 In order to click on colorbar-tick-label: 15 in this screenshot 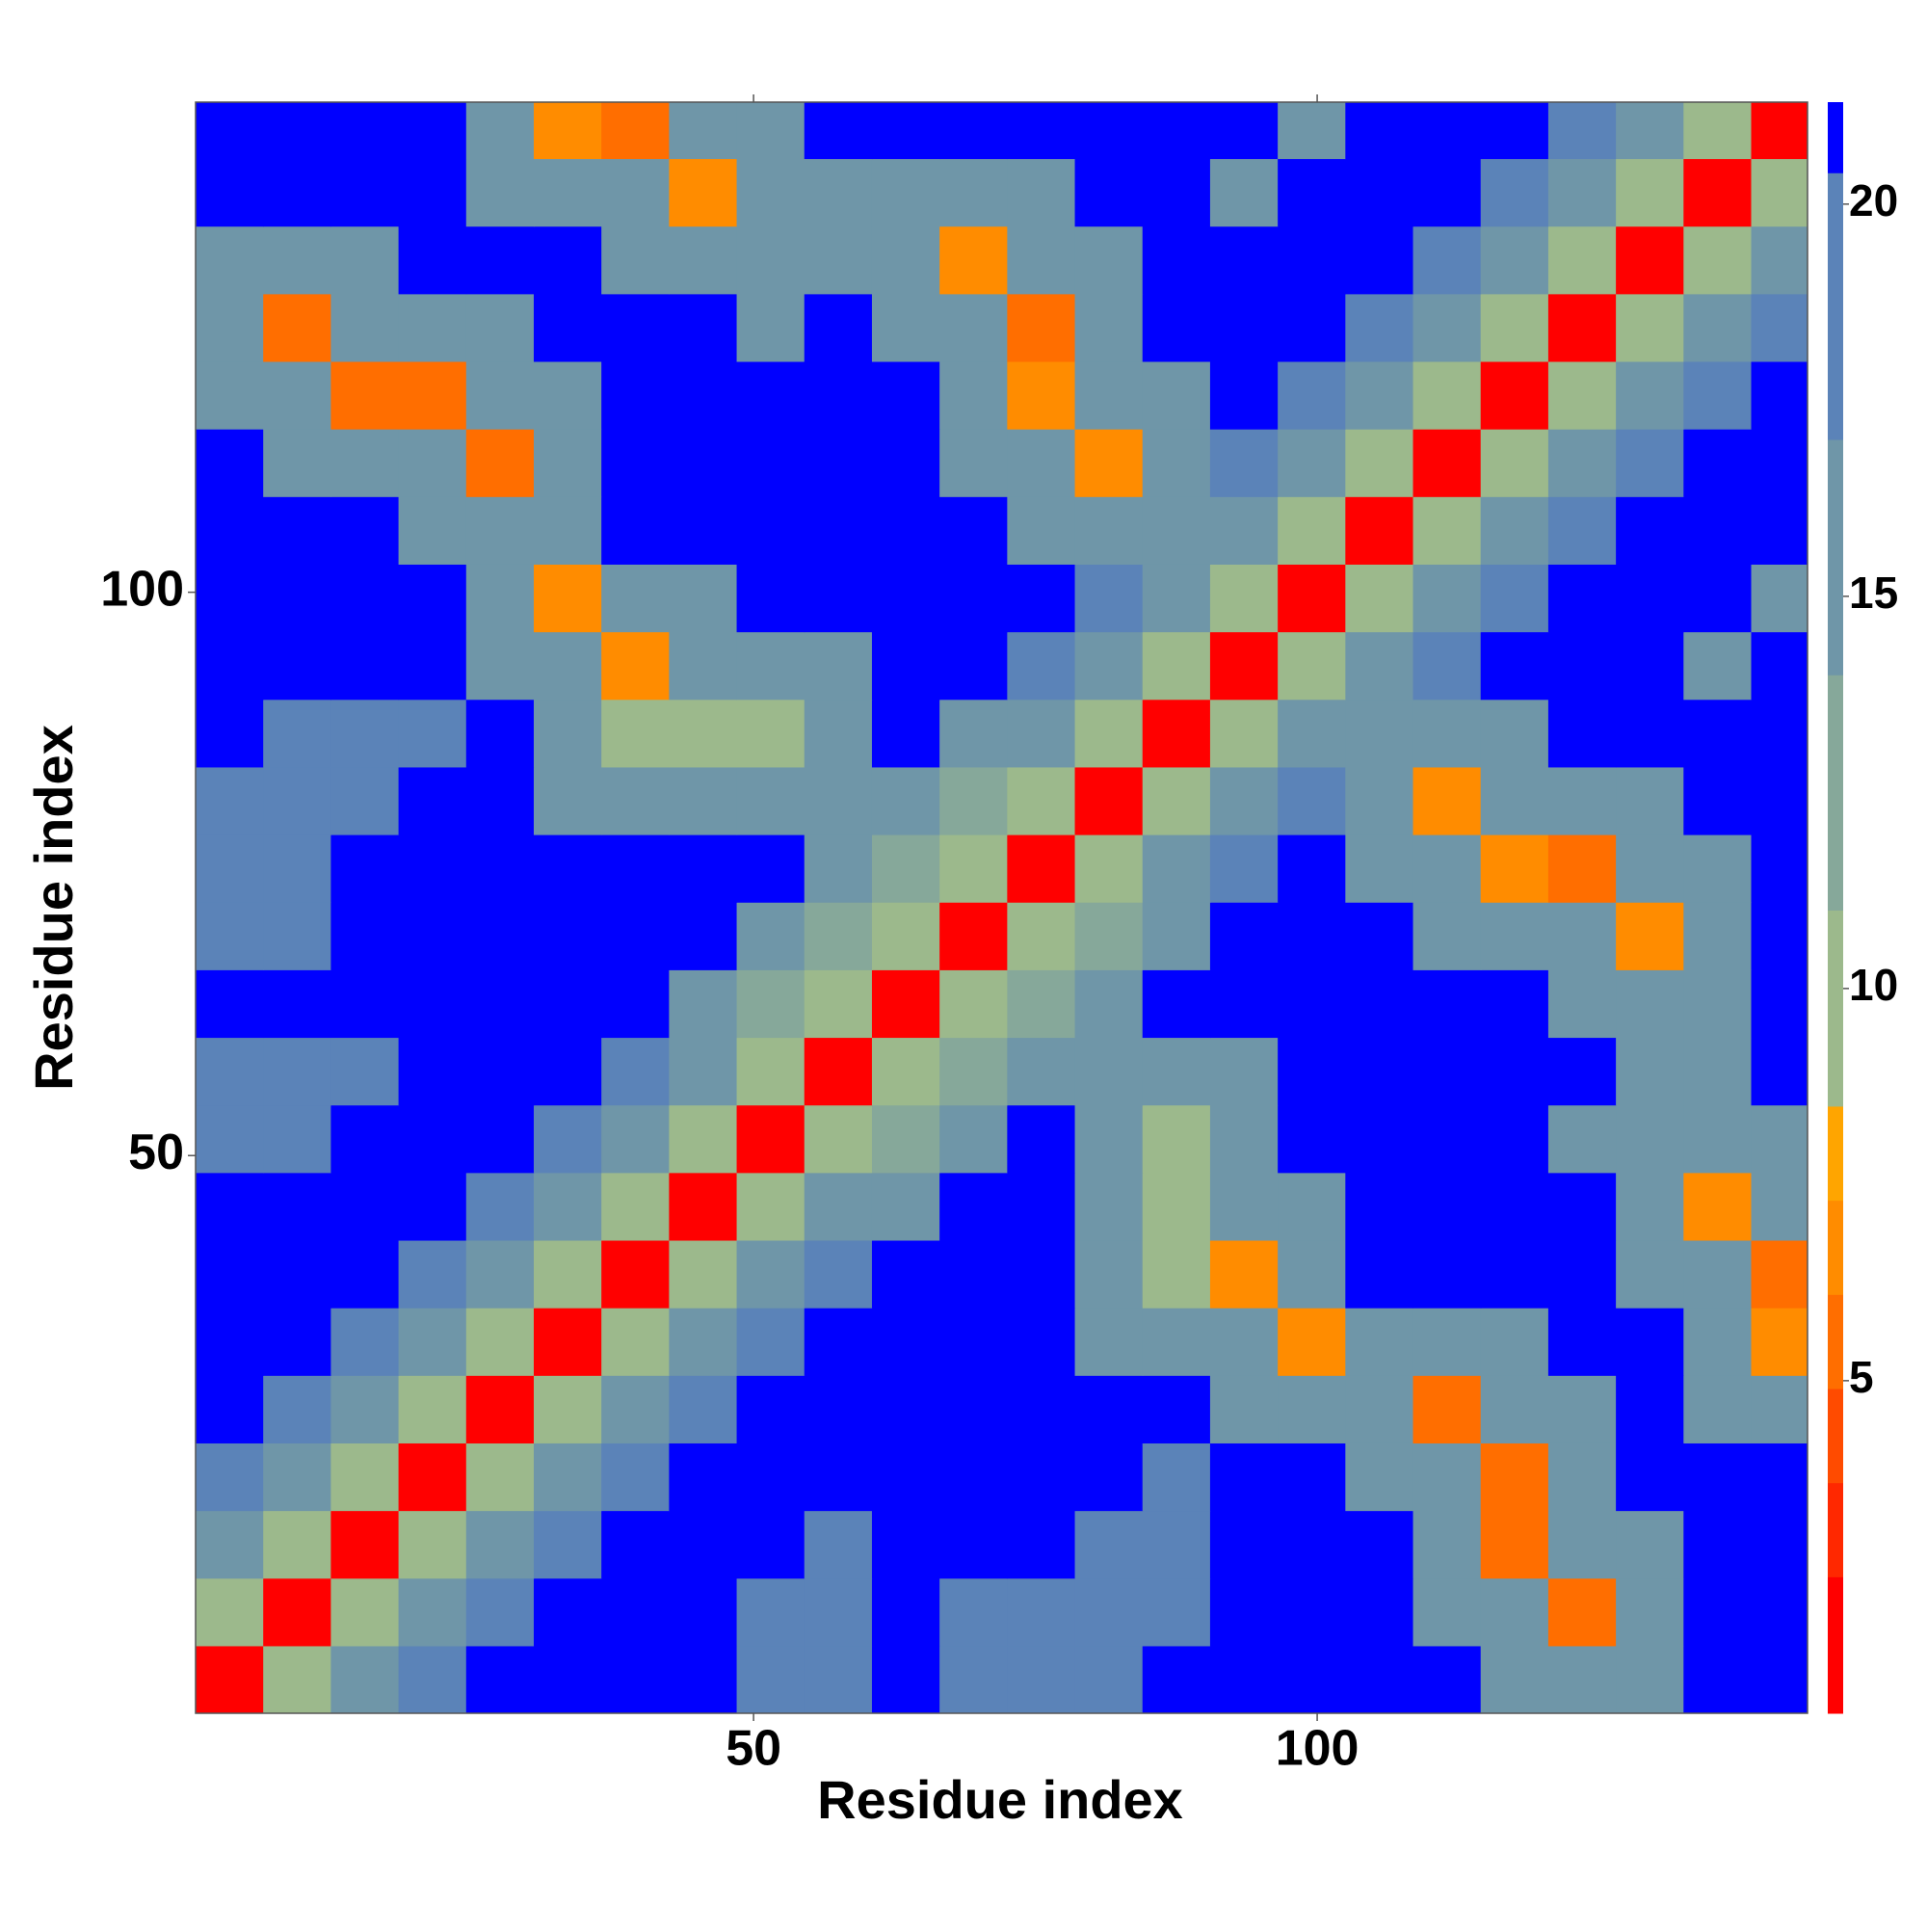, I will do `click(1873, 593)`.